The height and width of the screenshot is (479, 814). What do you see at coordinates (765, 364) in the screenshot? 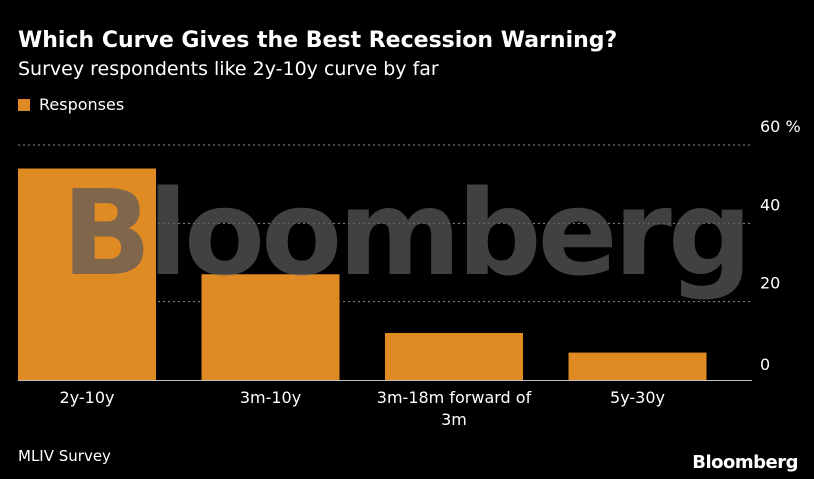
I see `y-tick-label: 0` at bounding box center [765, 364].